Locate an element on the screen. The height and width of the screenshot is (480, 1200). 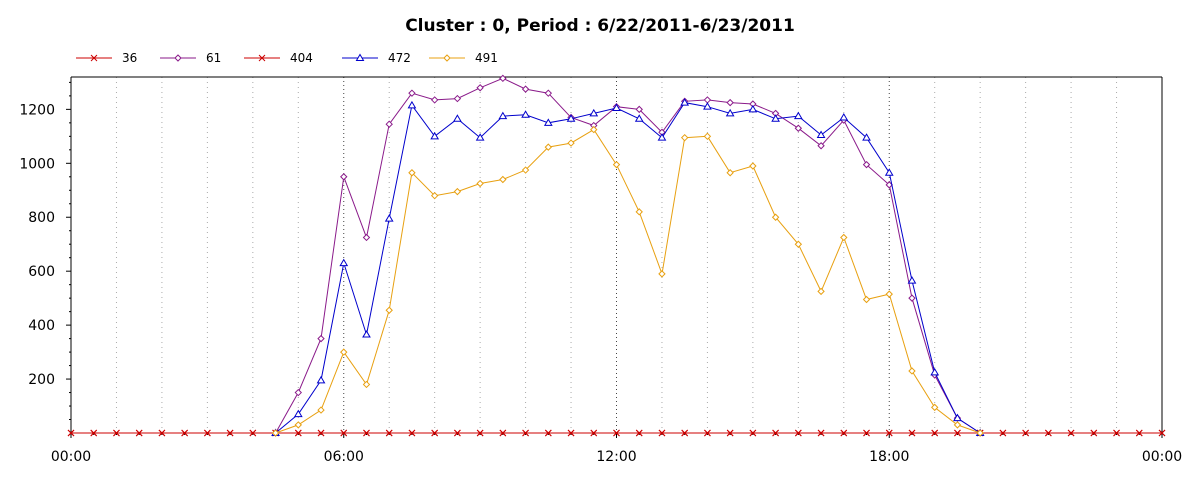
x-tick-label: 00:00 is located at coordinates (71, 457).